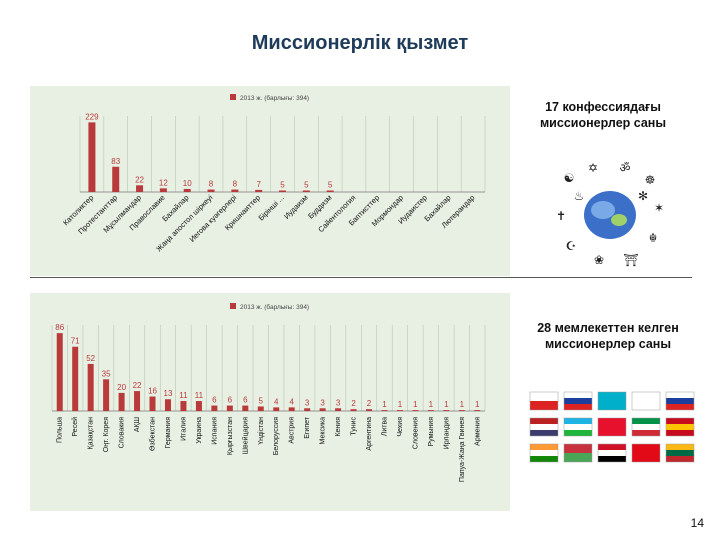 The height and width of the screenshot is (540, 720). What do you see at coordinates (612, 401) in the screenshot?
I see `flag-kazakhstan-icon` at bounding box center [612, 401].